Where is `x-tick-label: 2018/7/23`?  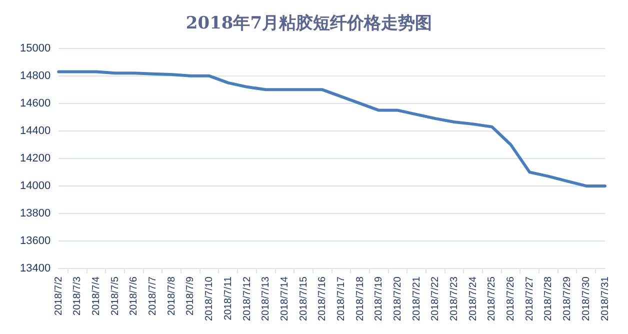 x-tick-label: 2018/7/23 is located at coordinates (454, 299).